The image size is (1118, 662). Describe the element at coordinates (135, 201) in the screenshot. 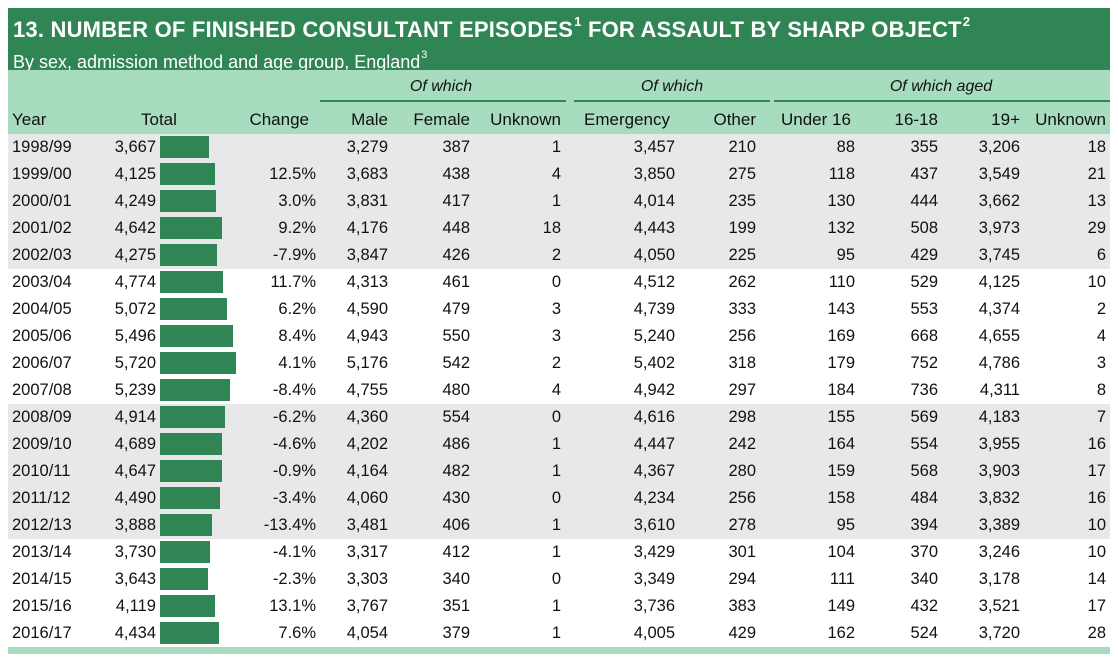

I see `cell-total: 4,249` at that location.